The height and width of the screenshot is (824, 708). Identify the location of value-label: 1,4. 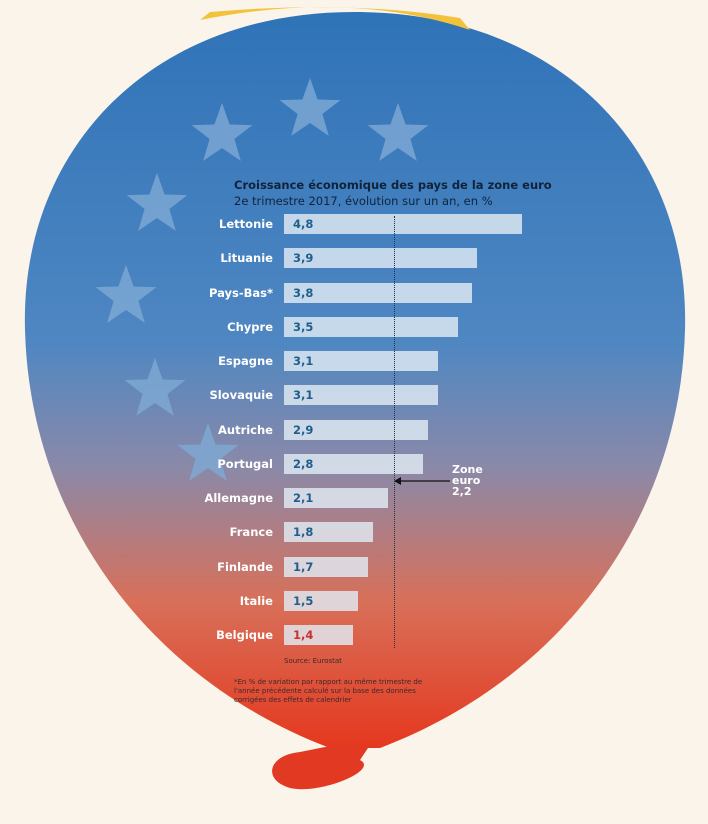
(303, 635).